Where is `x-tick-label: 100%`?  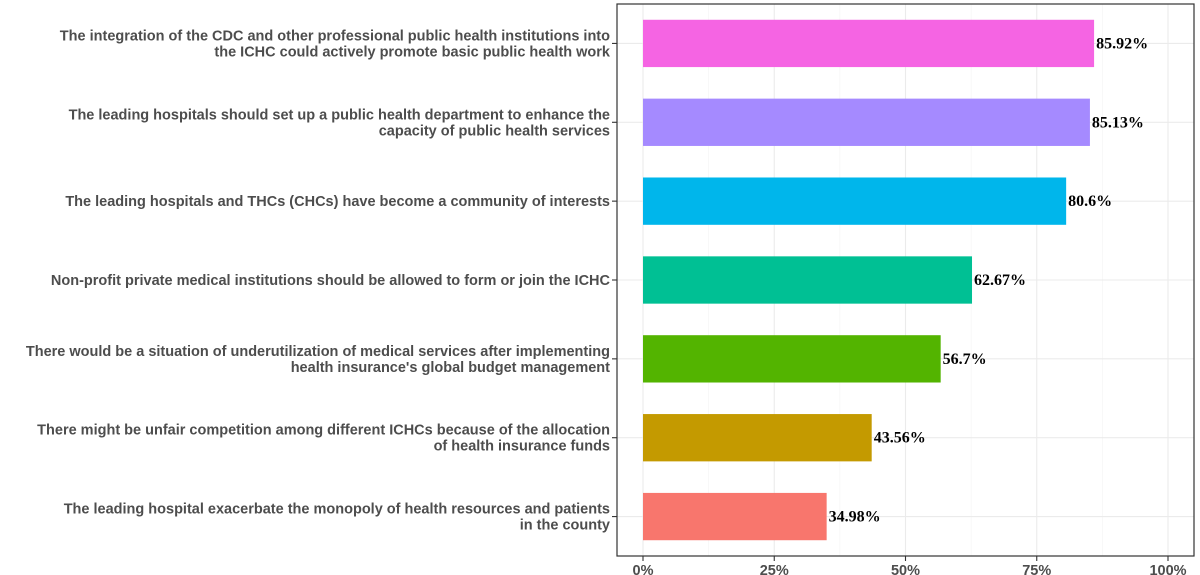 x-tick-label: 100% is located at coordinates (1167, 569).